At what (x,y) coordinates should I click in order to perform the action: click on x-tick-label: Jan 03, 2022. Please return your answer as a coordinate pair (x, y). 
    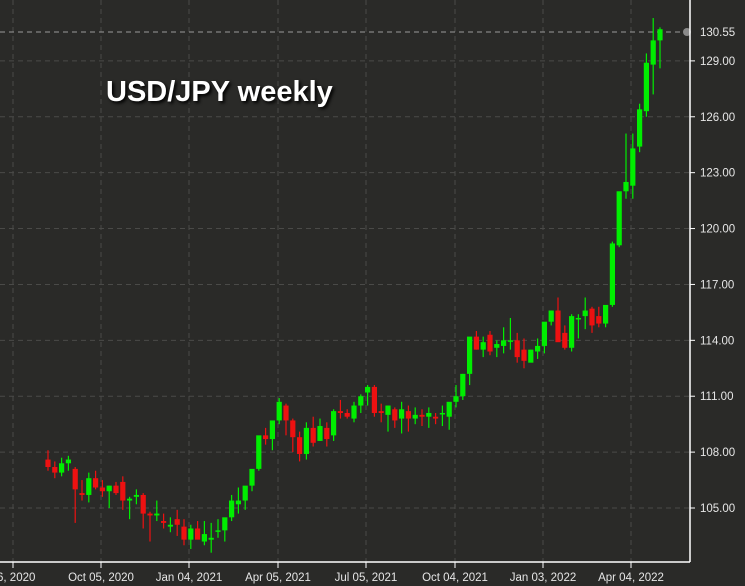
    Looking at the image, I should click on (543, 578).